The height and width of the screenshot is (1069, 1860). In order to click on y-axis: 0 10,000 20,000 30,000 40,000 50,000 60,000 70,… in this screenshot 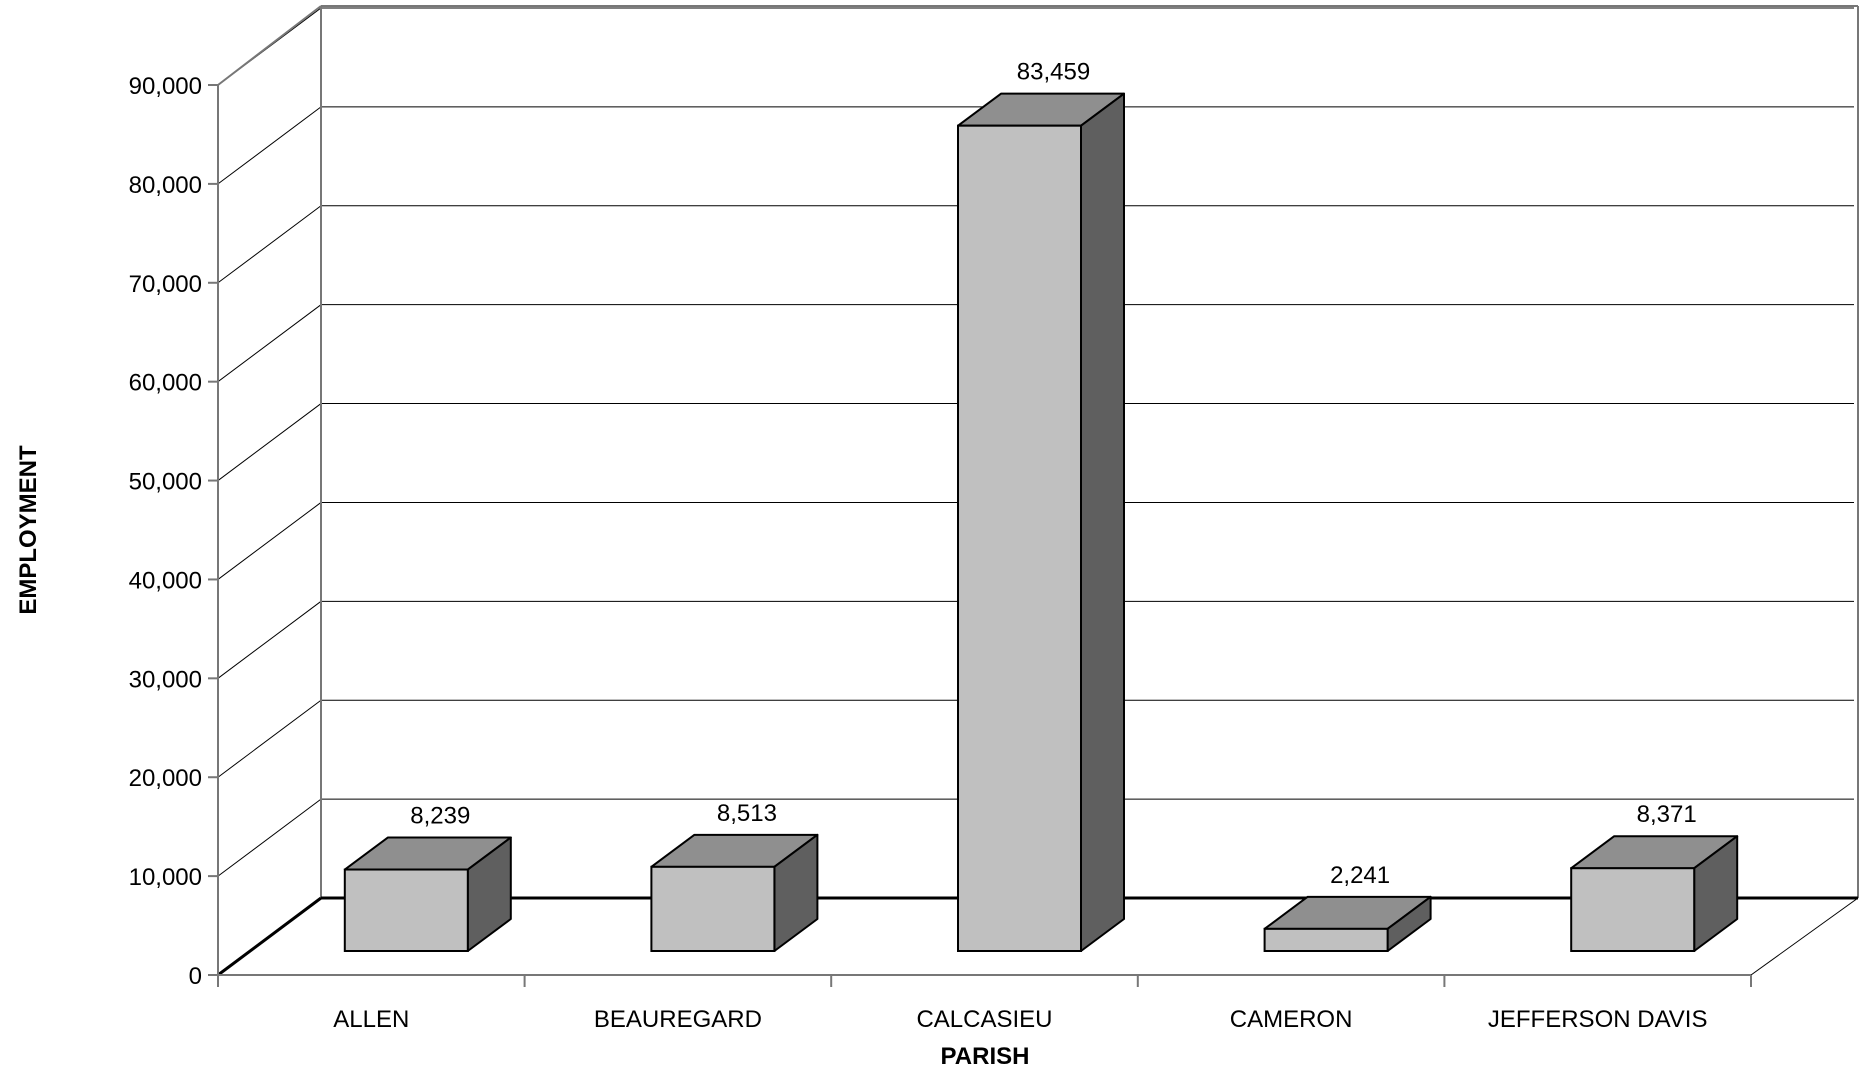, I will do `click(174, 531)`.